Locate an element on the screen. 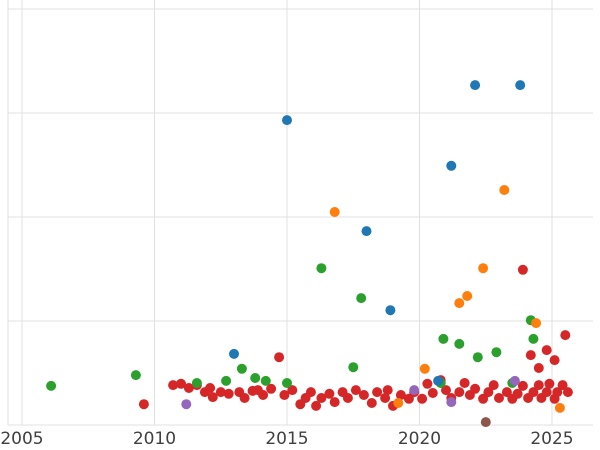 The image size is (600, 450). data-point-brown is located at coordinates (485, 422).